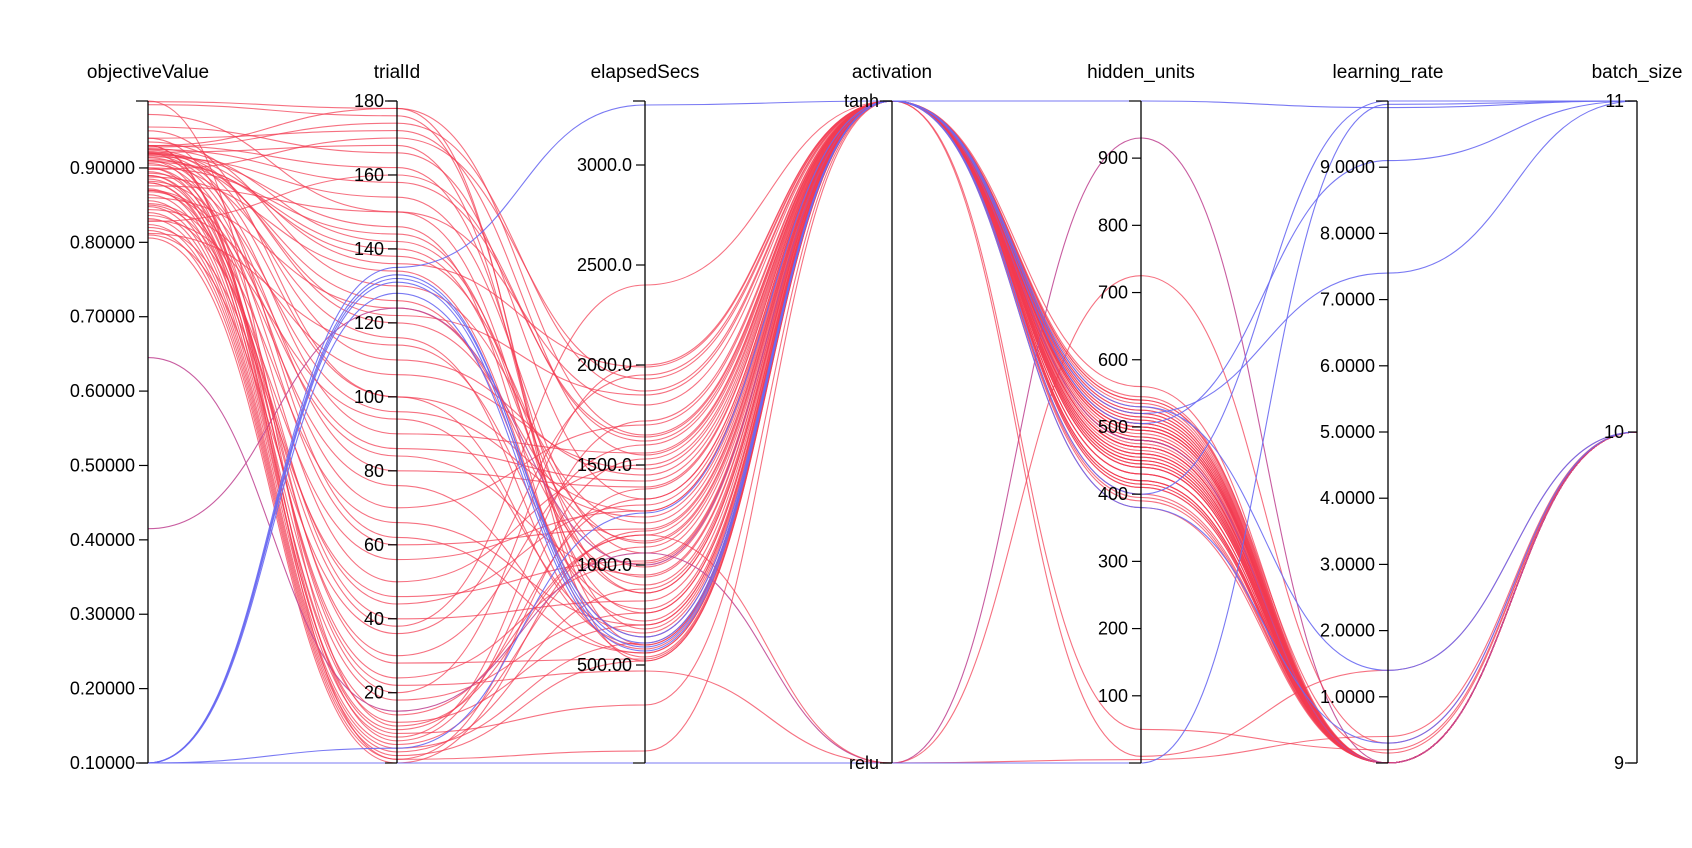 This screenshot has width=1692, height=848. What do you see at coordinates (604, 265) in the screenshot?
I see `tick-label: 2500.0` at bounding box center [604, 265].